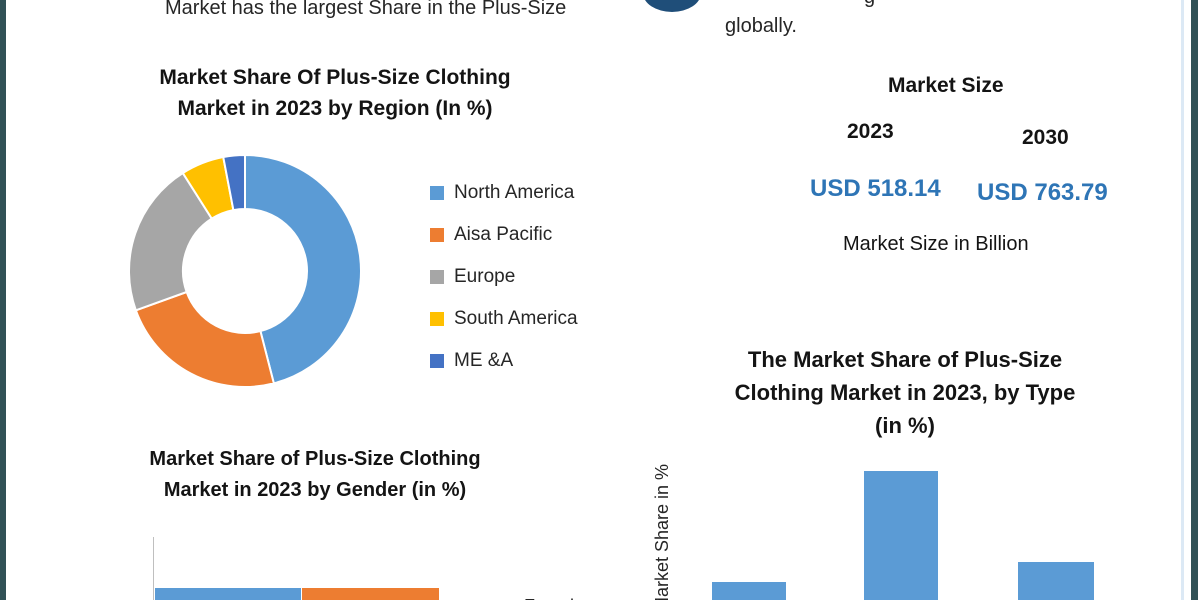 This screenshot has width=1200, height=600. I want to click on gender-stacked-bar, so click(297, 594).